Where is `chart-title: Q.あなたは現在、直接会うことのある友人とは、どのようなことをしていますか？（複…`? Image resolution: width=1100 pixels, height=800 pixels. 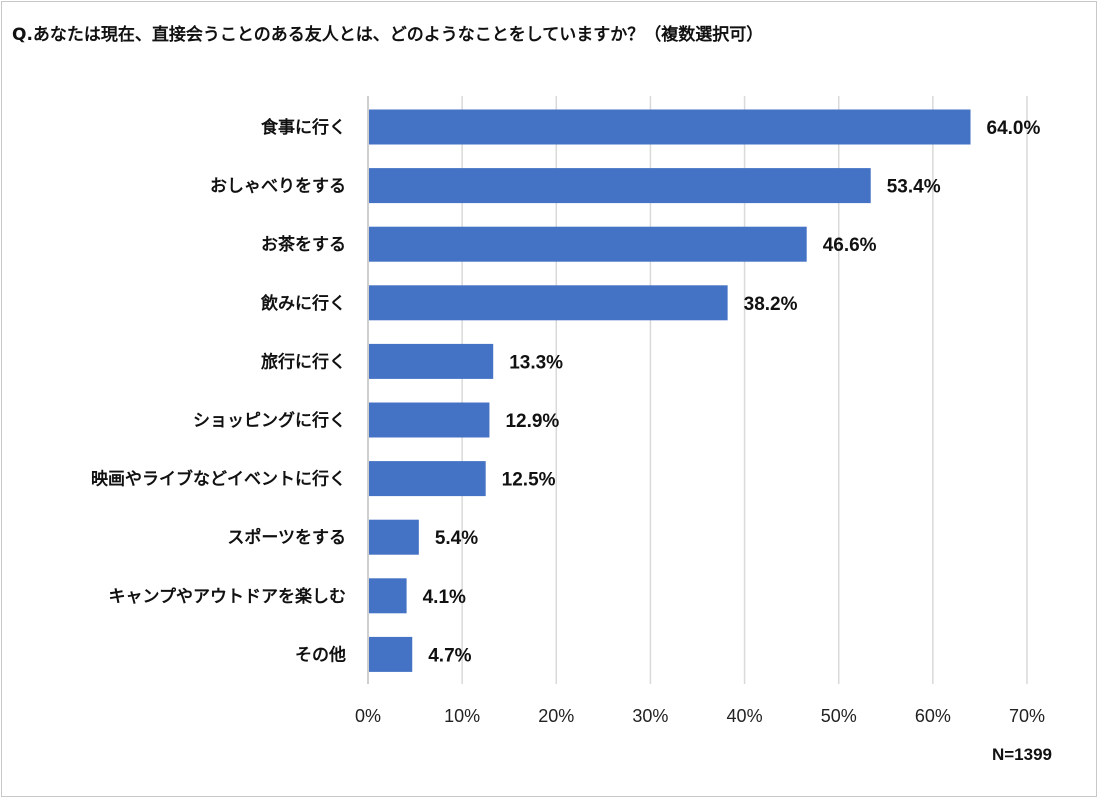
chart-title: Q.あなたは現在、直接会うことのある友人とは、どのようなことをしていますか？（複… is located at coordinates (388, 35).